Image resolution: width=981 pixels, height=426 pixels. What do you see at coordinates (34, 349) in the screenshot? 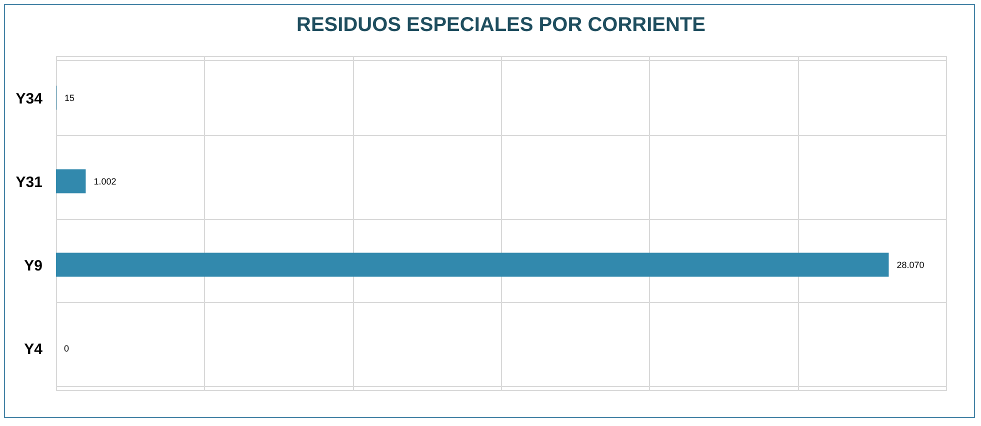
I see `y-tick-label: Y4` at bounding box center [34, 349].